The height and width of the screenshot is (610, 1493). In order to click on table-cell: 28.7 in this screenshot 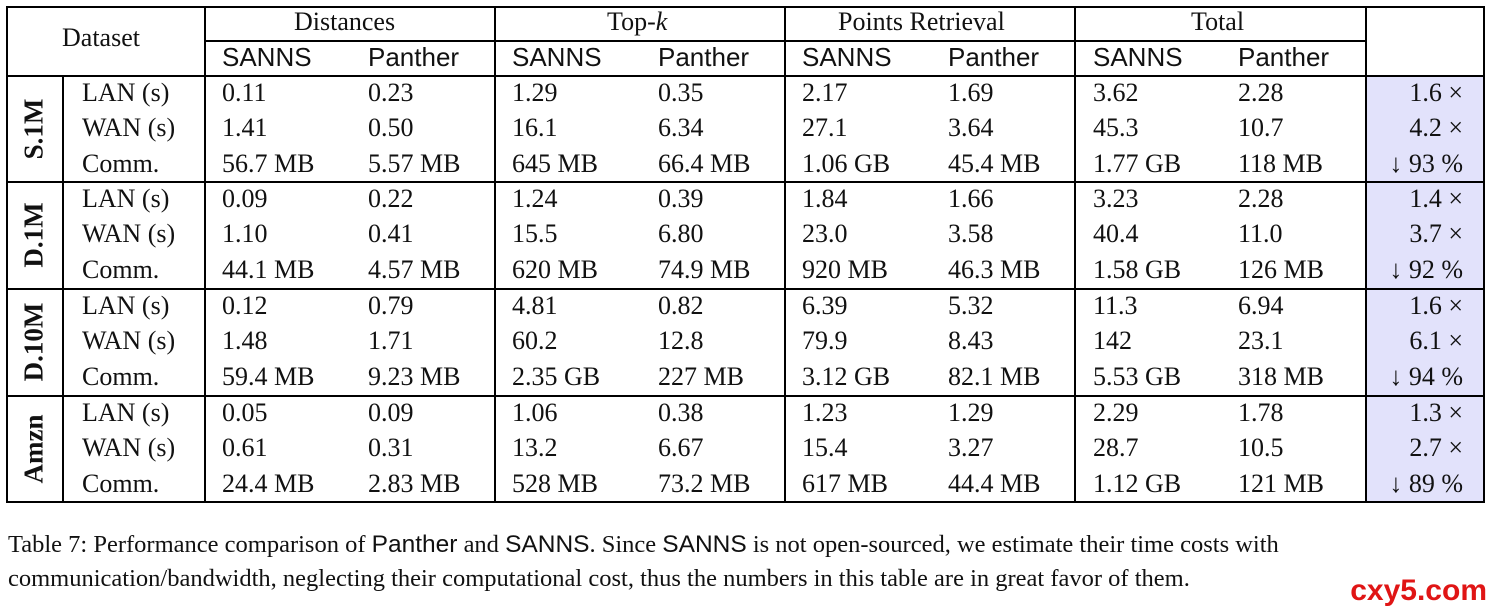, I will do `click(1116, 448)`.